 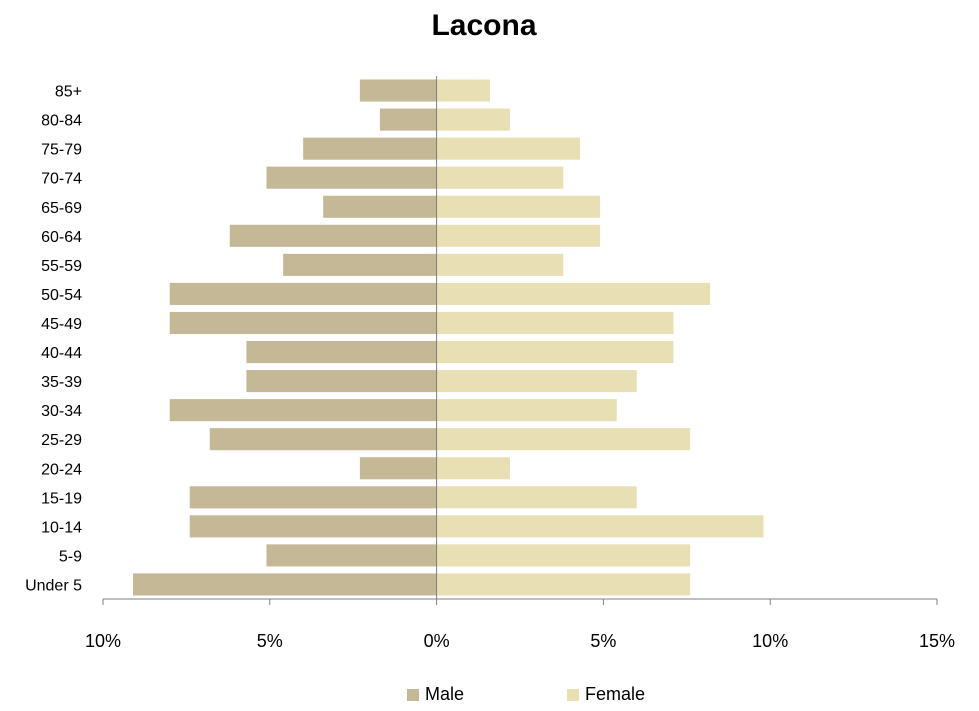 I want to click on category-label: 35-39, so click(x=61, y=382).